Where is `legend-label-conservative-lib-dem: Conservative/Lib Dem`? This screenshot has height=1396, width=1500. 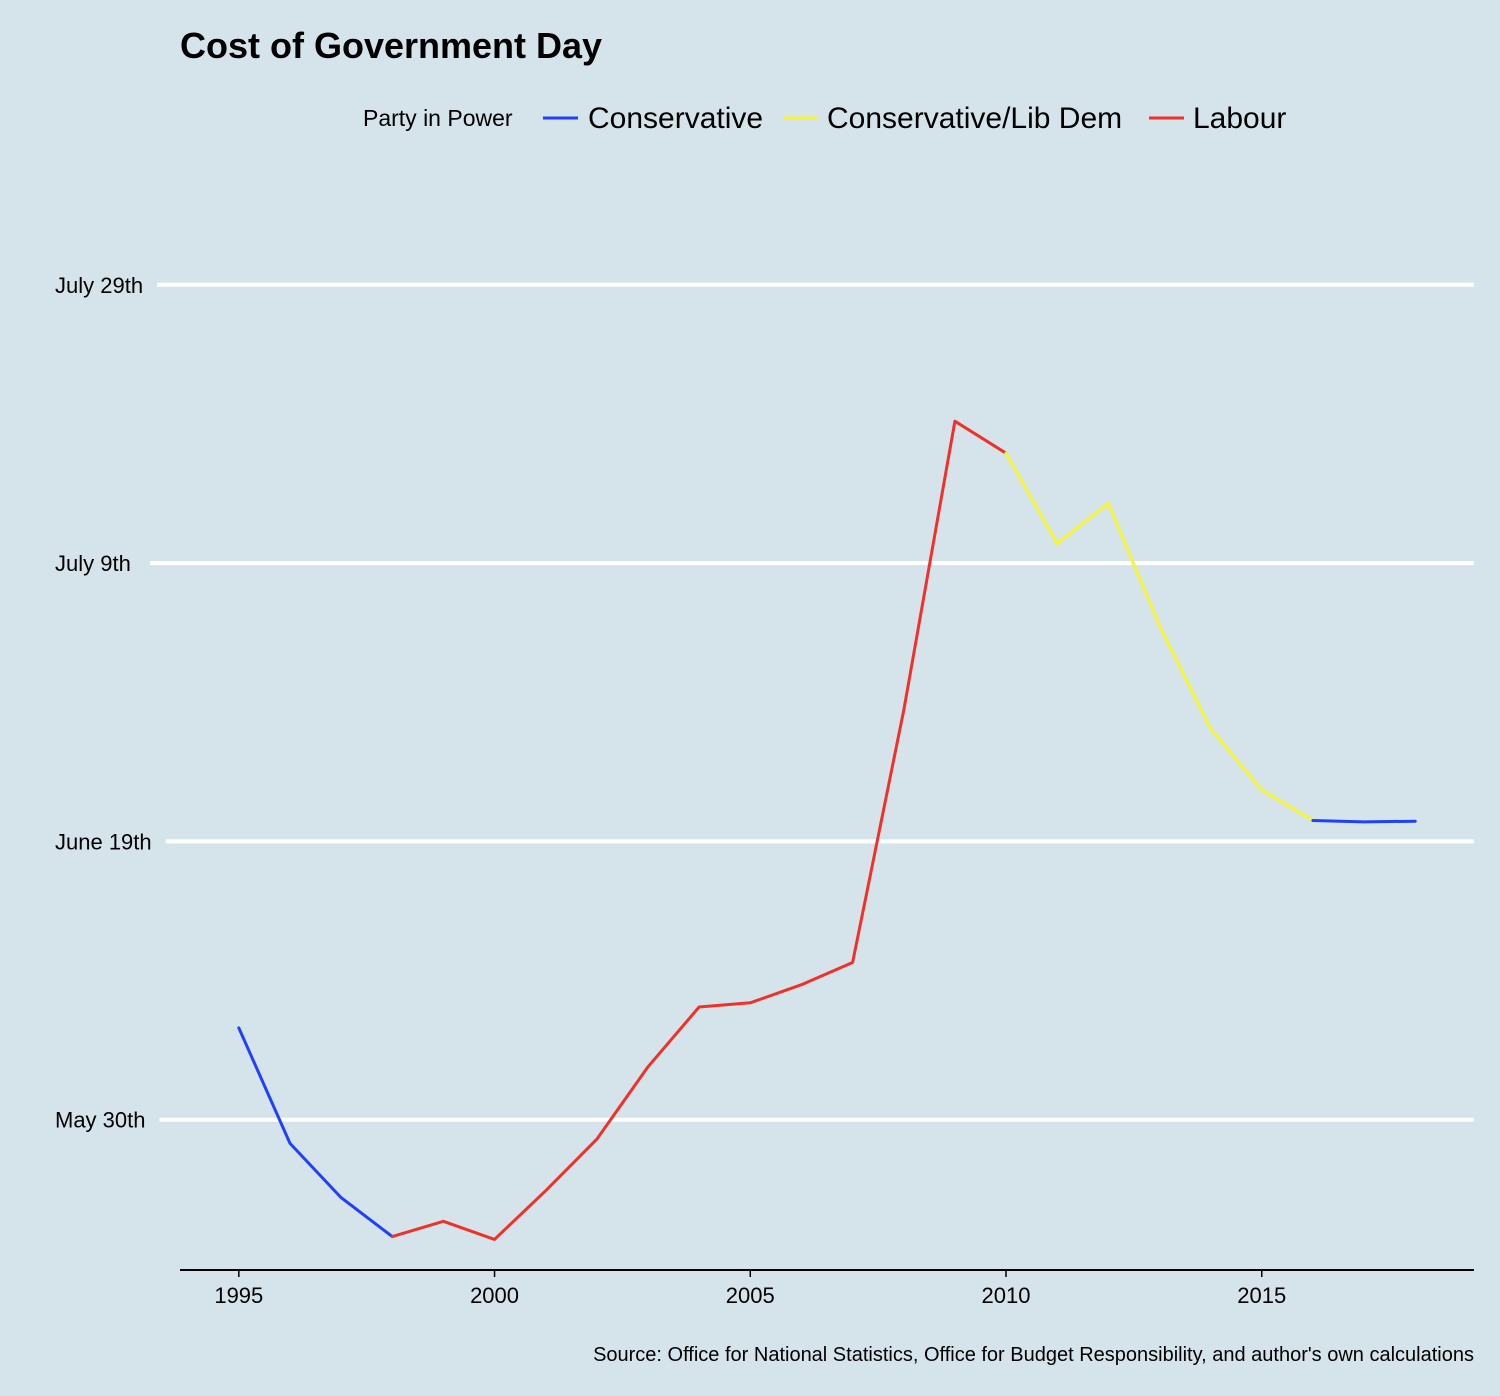 legend-label-conservative-lib-dem: Conservative/Lib Dem is located at coordinates (974, 118).